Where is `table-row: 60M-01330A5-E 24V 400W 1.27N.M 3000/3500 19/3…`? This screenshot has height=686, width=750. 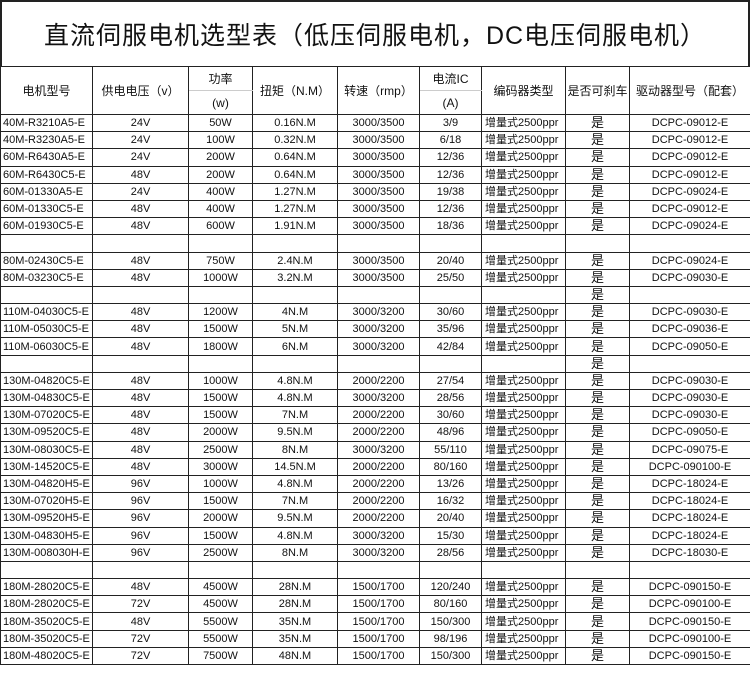 table-row: 60M-01330A5-E 24V 400W 1.27N.M 3000/3500 19/3… is located at coordinates (375, 191).